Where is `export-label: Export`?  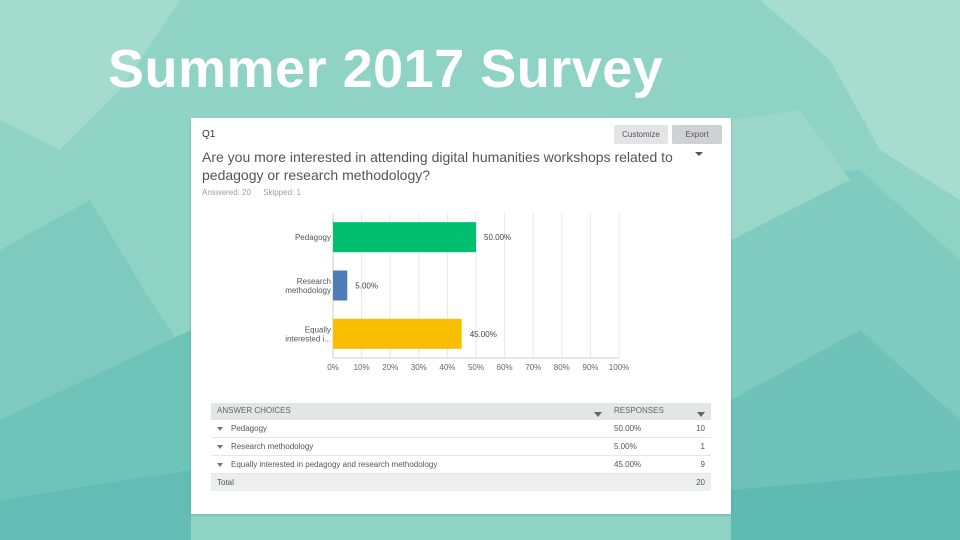 export-label: Export is located at coordinates (697, 134).